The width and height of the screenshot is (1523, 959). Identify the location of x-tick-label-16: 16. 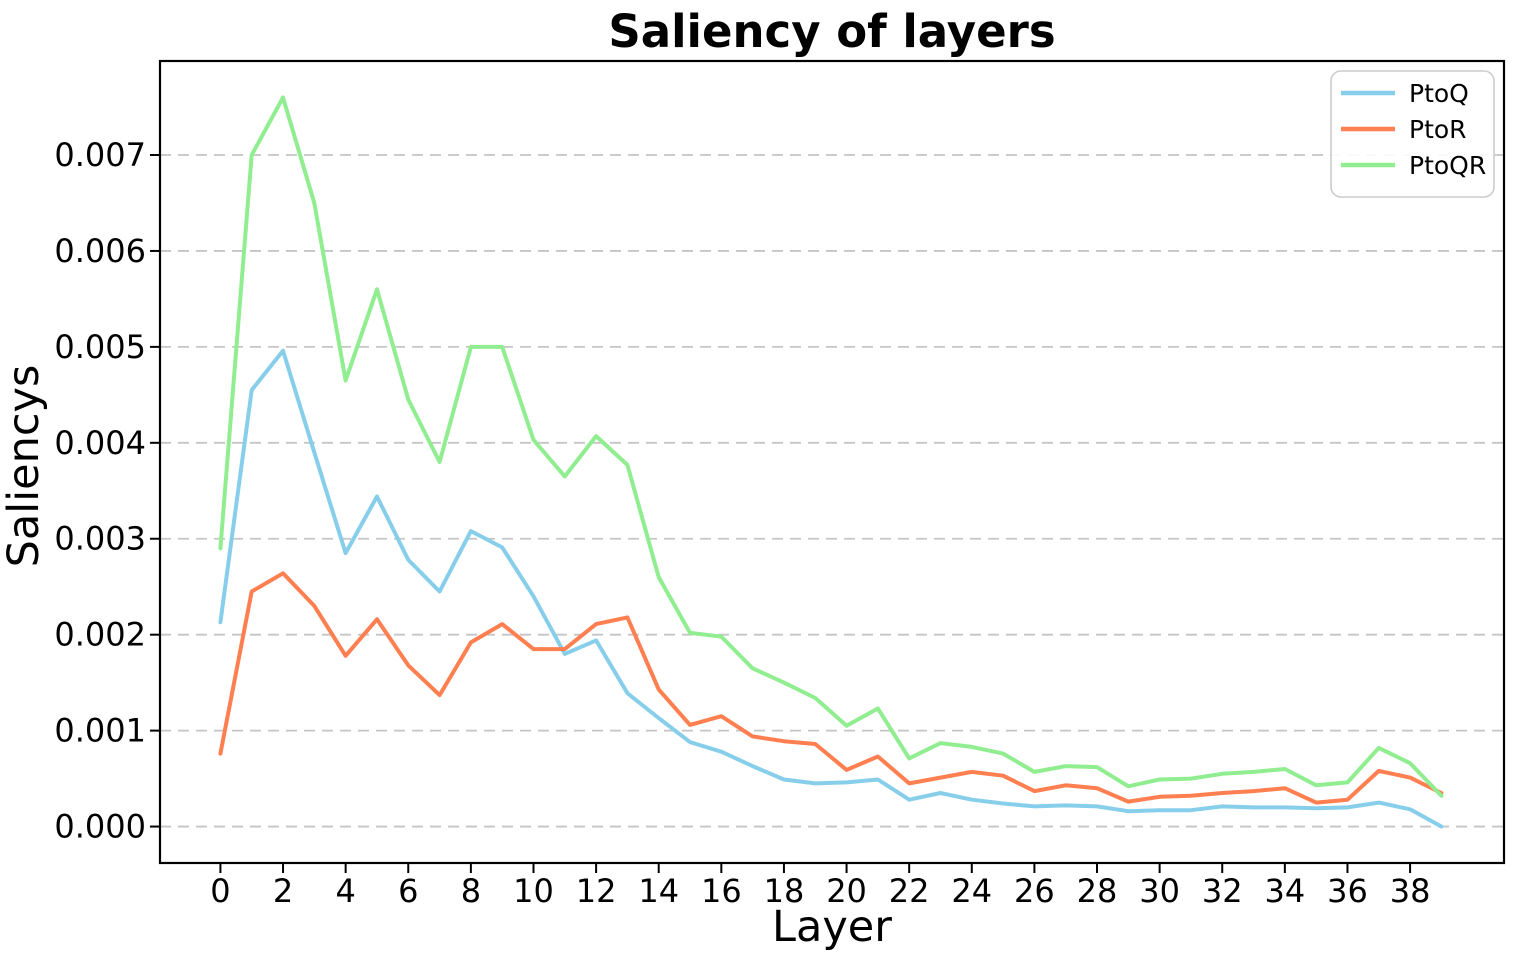
(721, 891).